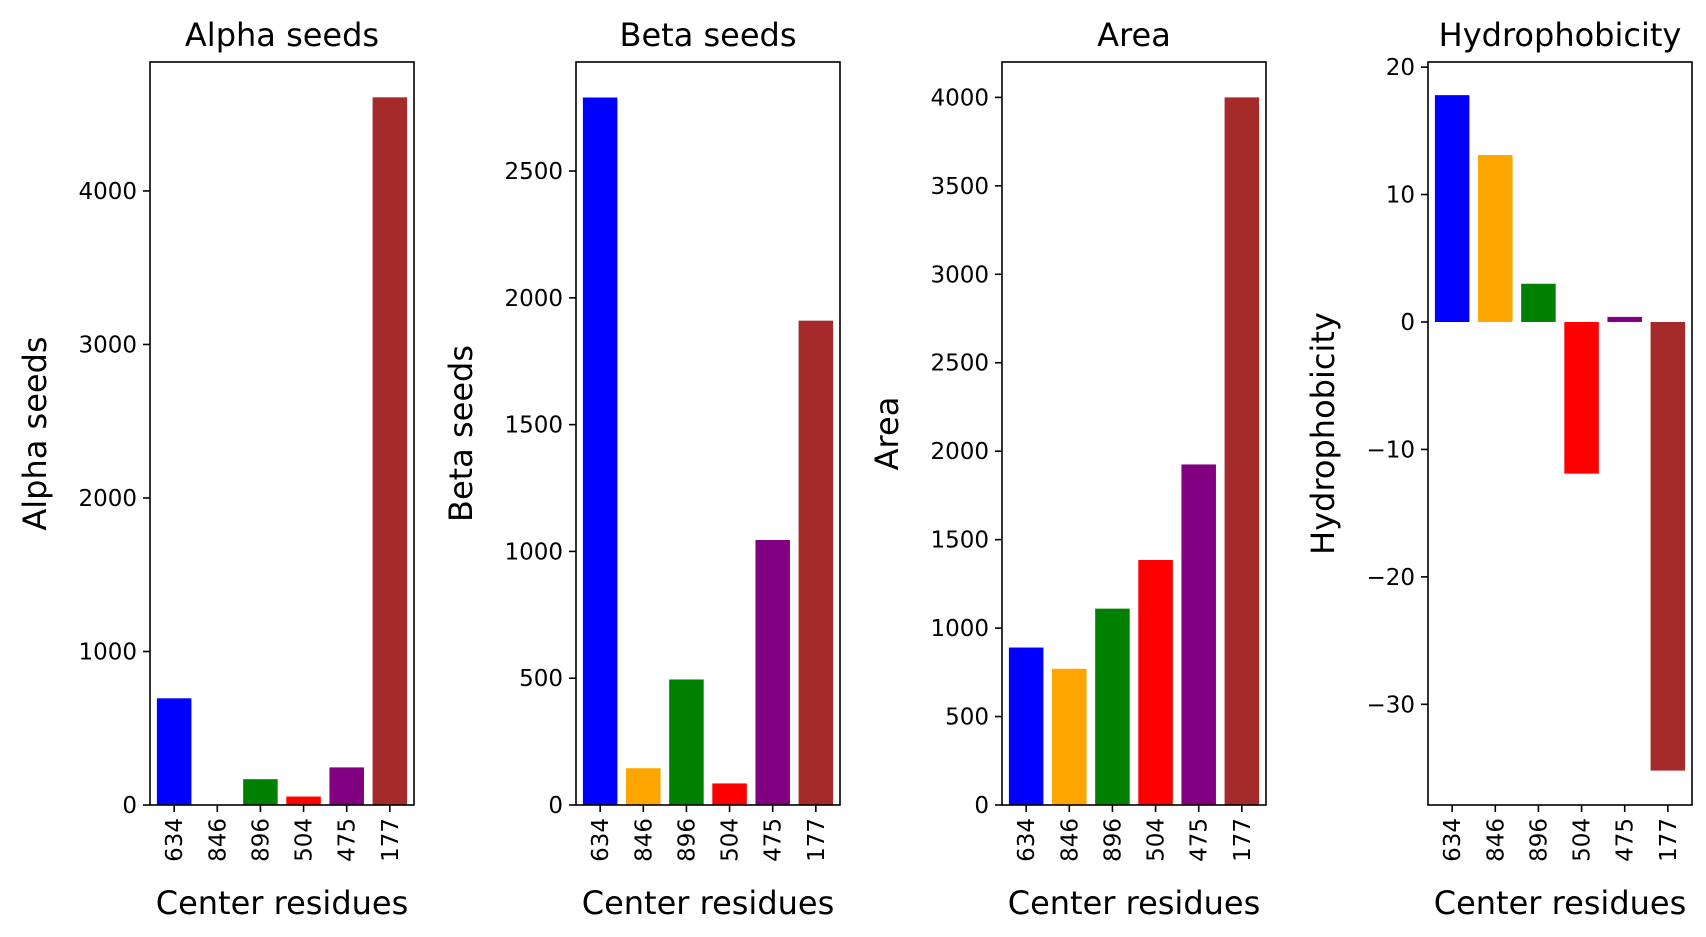 The image size is (1706, 937). What do you see at coordinates (1134, 35) in the screenshot?
I see `chart-title: Area` at bounding box center [1134, 35].